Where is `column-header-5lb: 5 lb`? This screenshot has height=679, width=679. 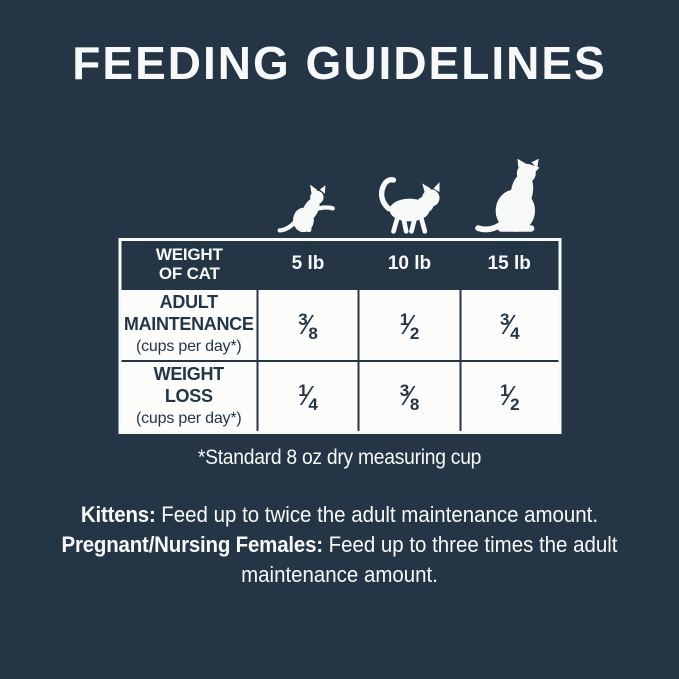 column-header-5lb: 5 lb is located at coordinates (308, 264).